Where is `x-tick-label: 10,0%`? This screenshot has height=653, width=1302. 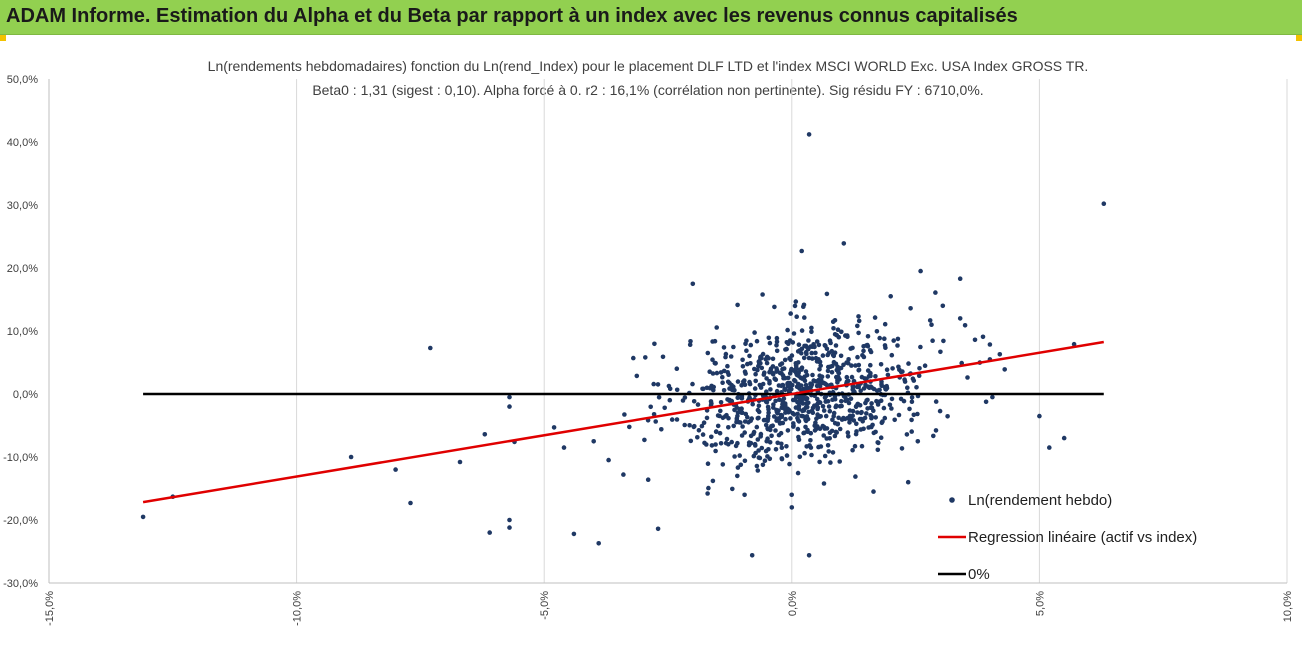
x-tick-label: 10,0% is located at coordinates (1288, 606).